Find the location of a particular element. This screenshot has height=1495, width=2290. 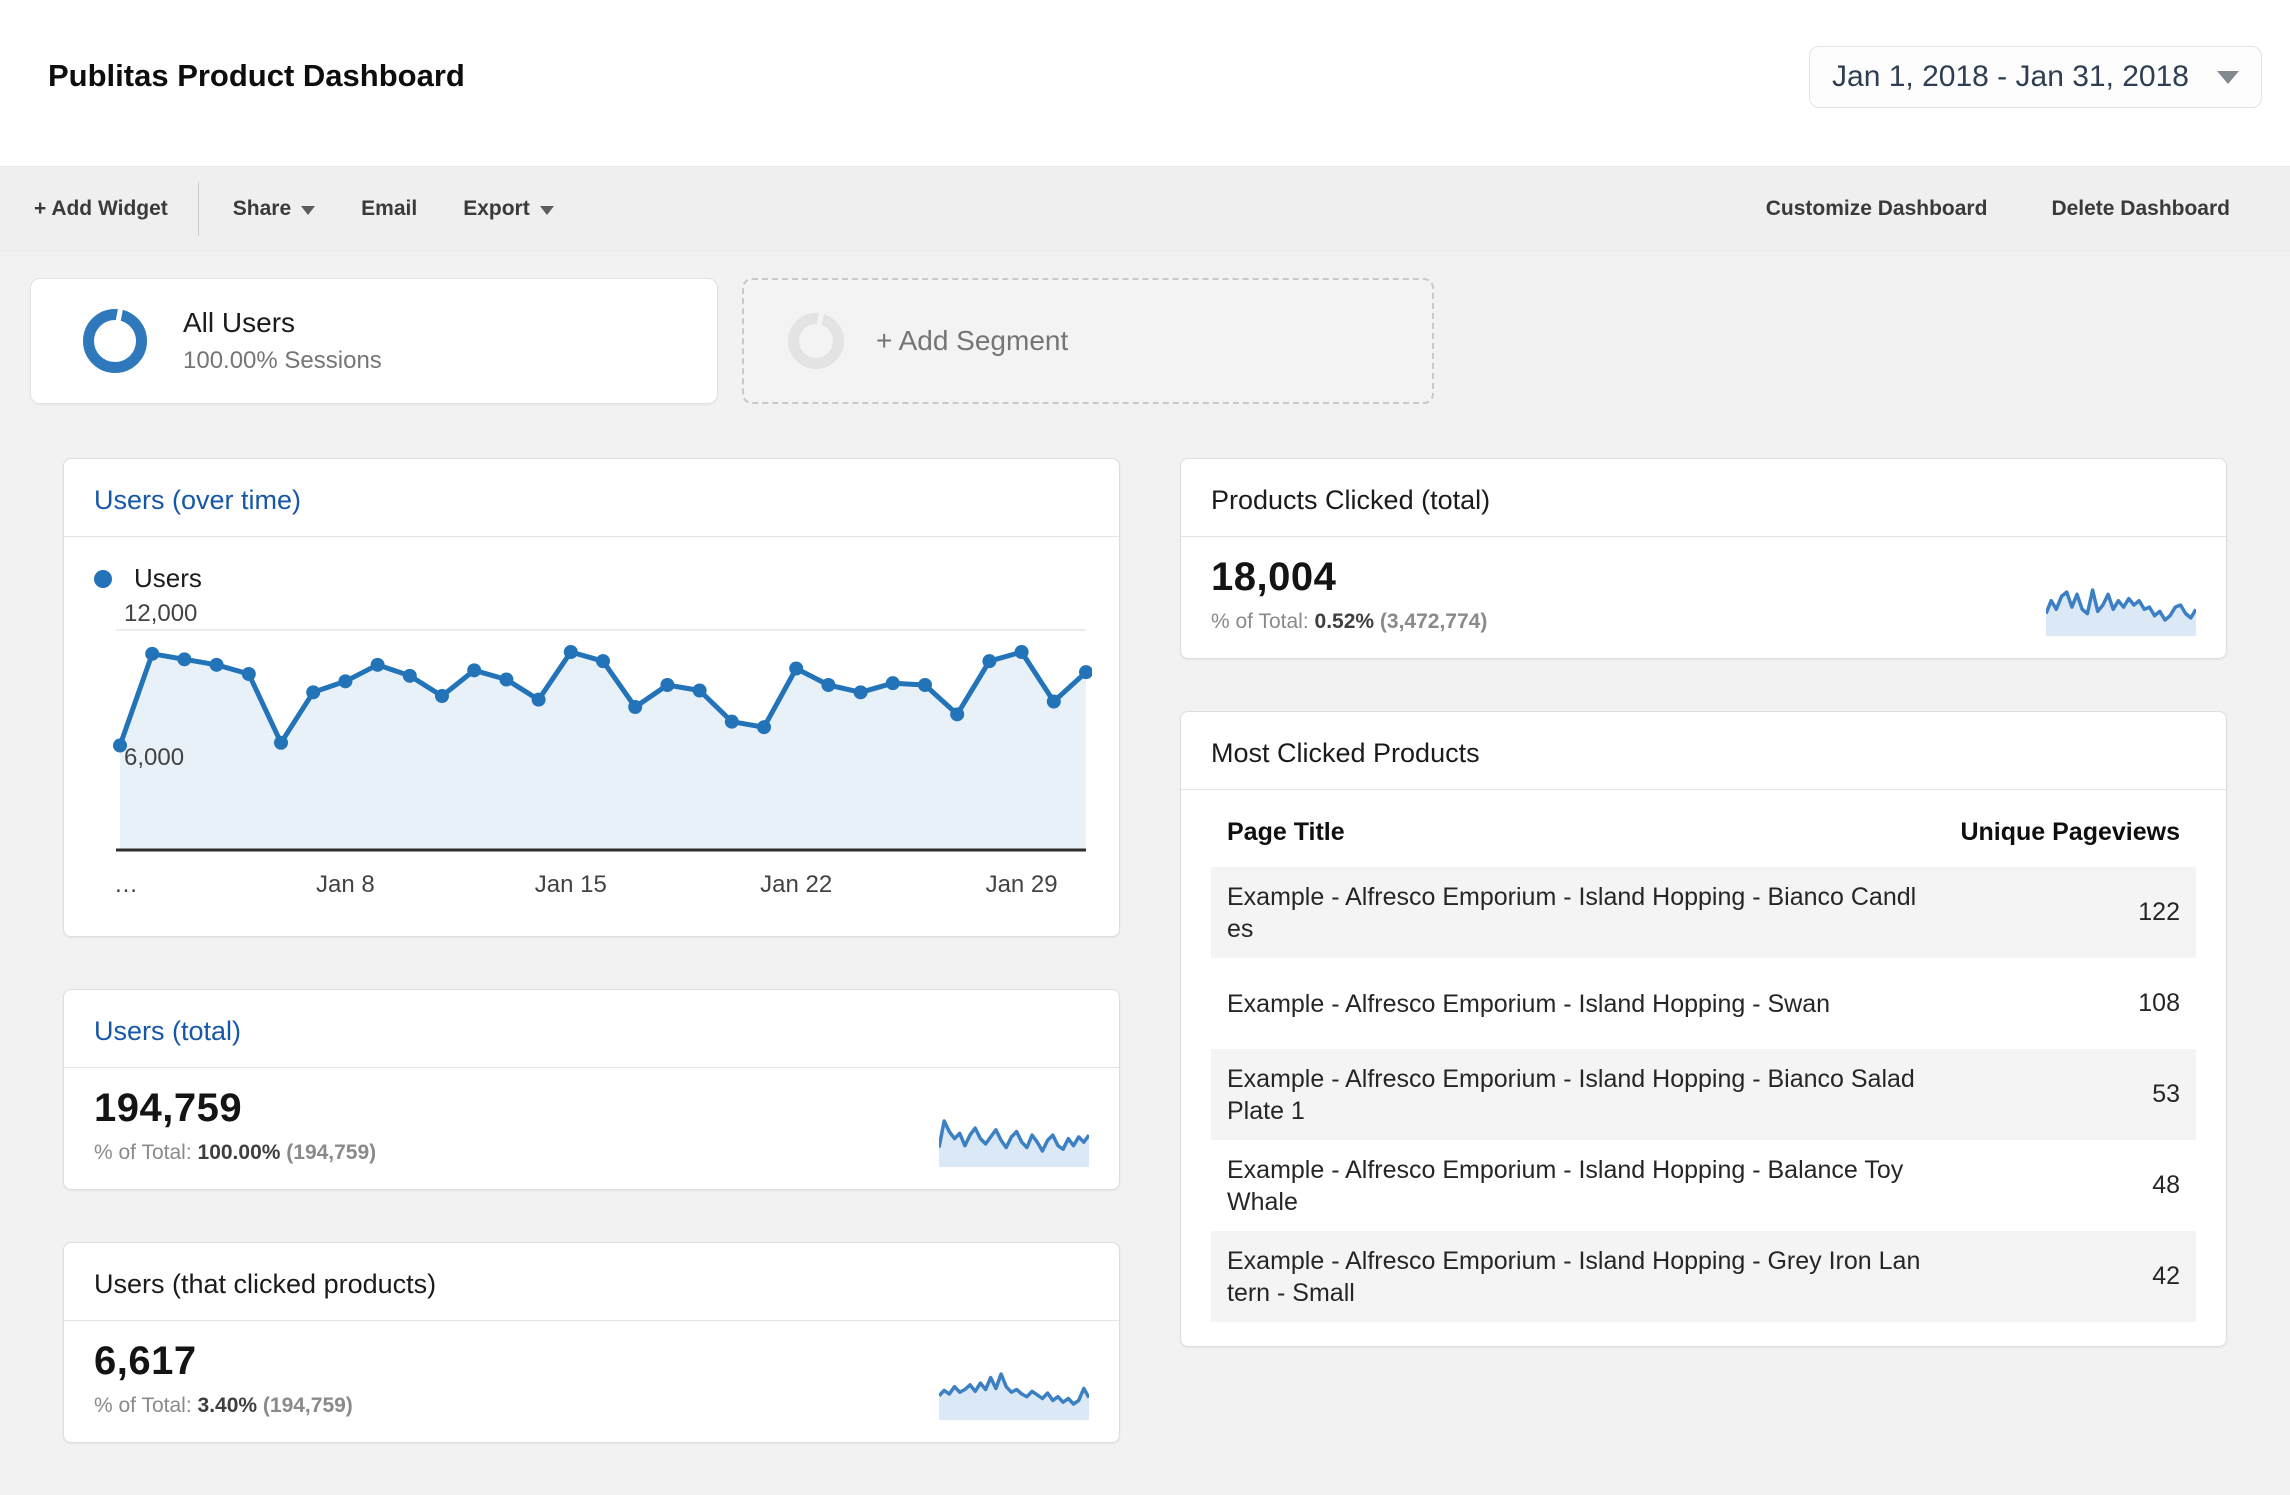

metric-value: 194,759 is located at coordinates (168, 1108).